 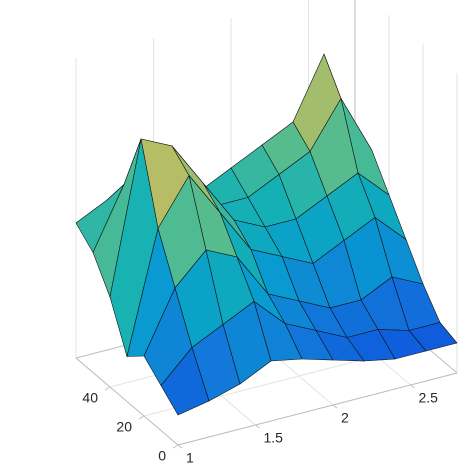 I want to click on x-tick-label: 1, so click(x=190, y=458).